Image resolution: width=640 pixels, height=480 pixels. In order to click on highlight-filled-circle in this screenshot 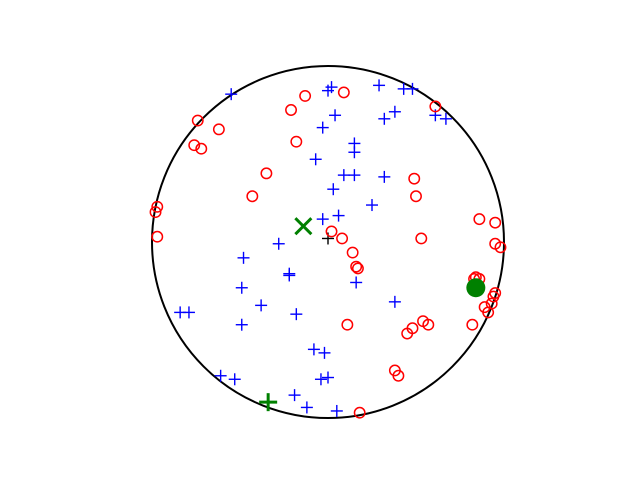, I will do `click(476, 288)`.